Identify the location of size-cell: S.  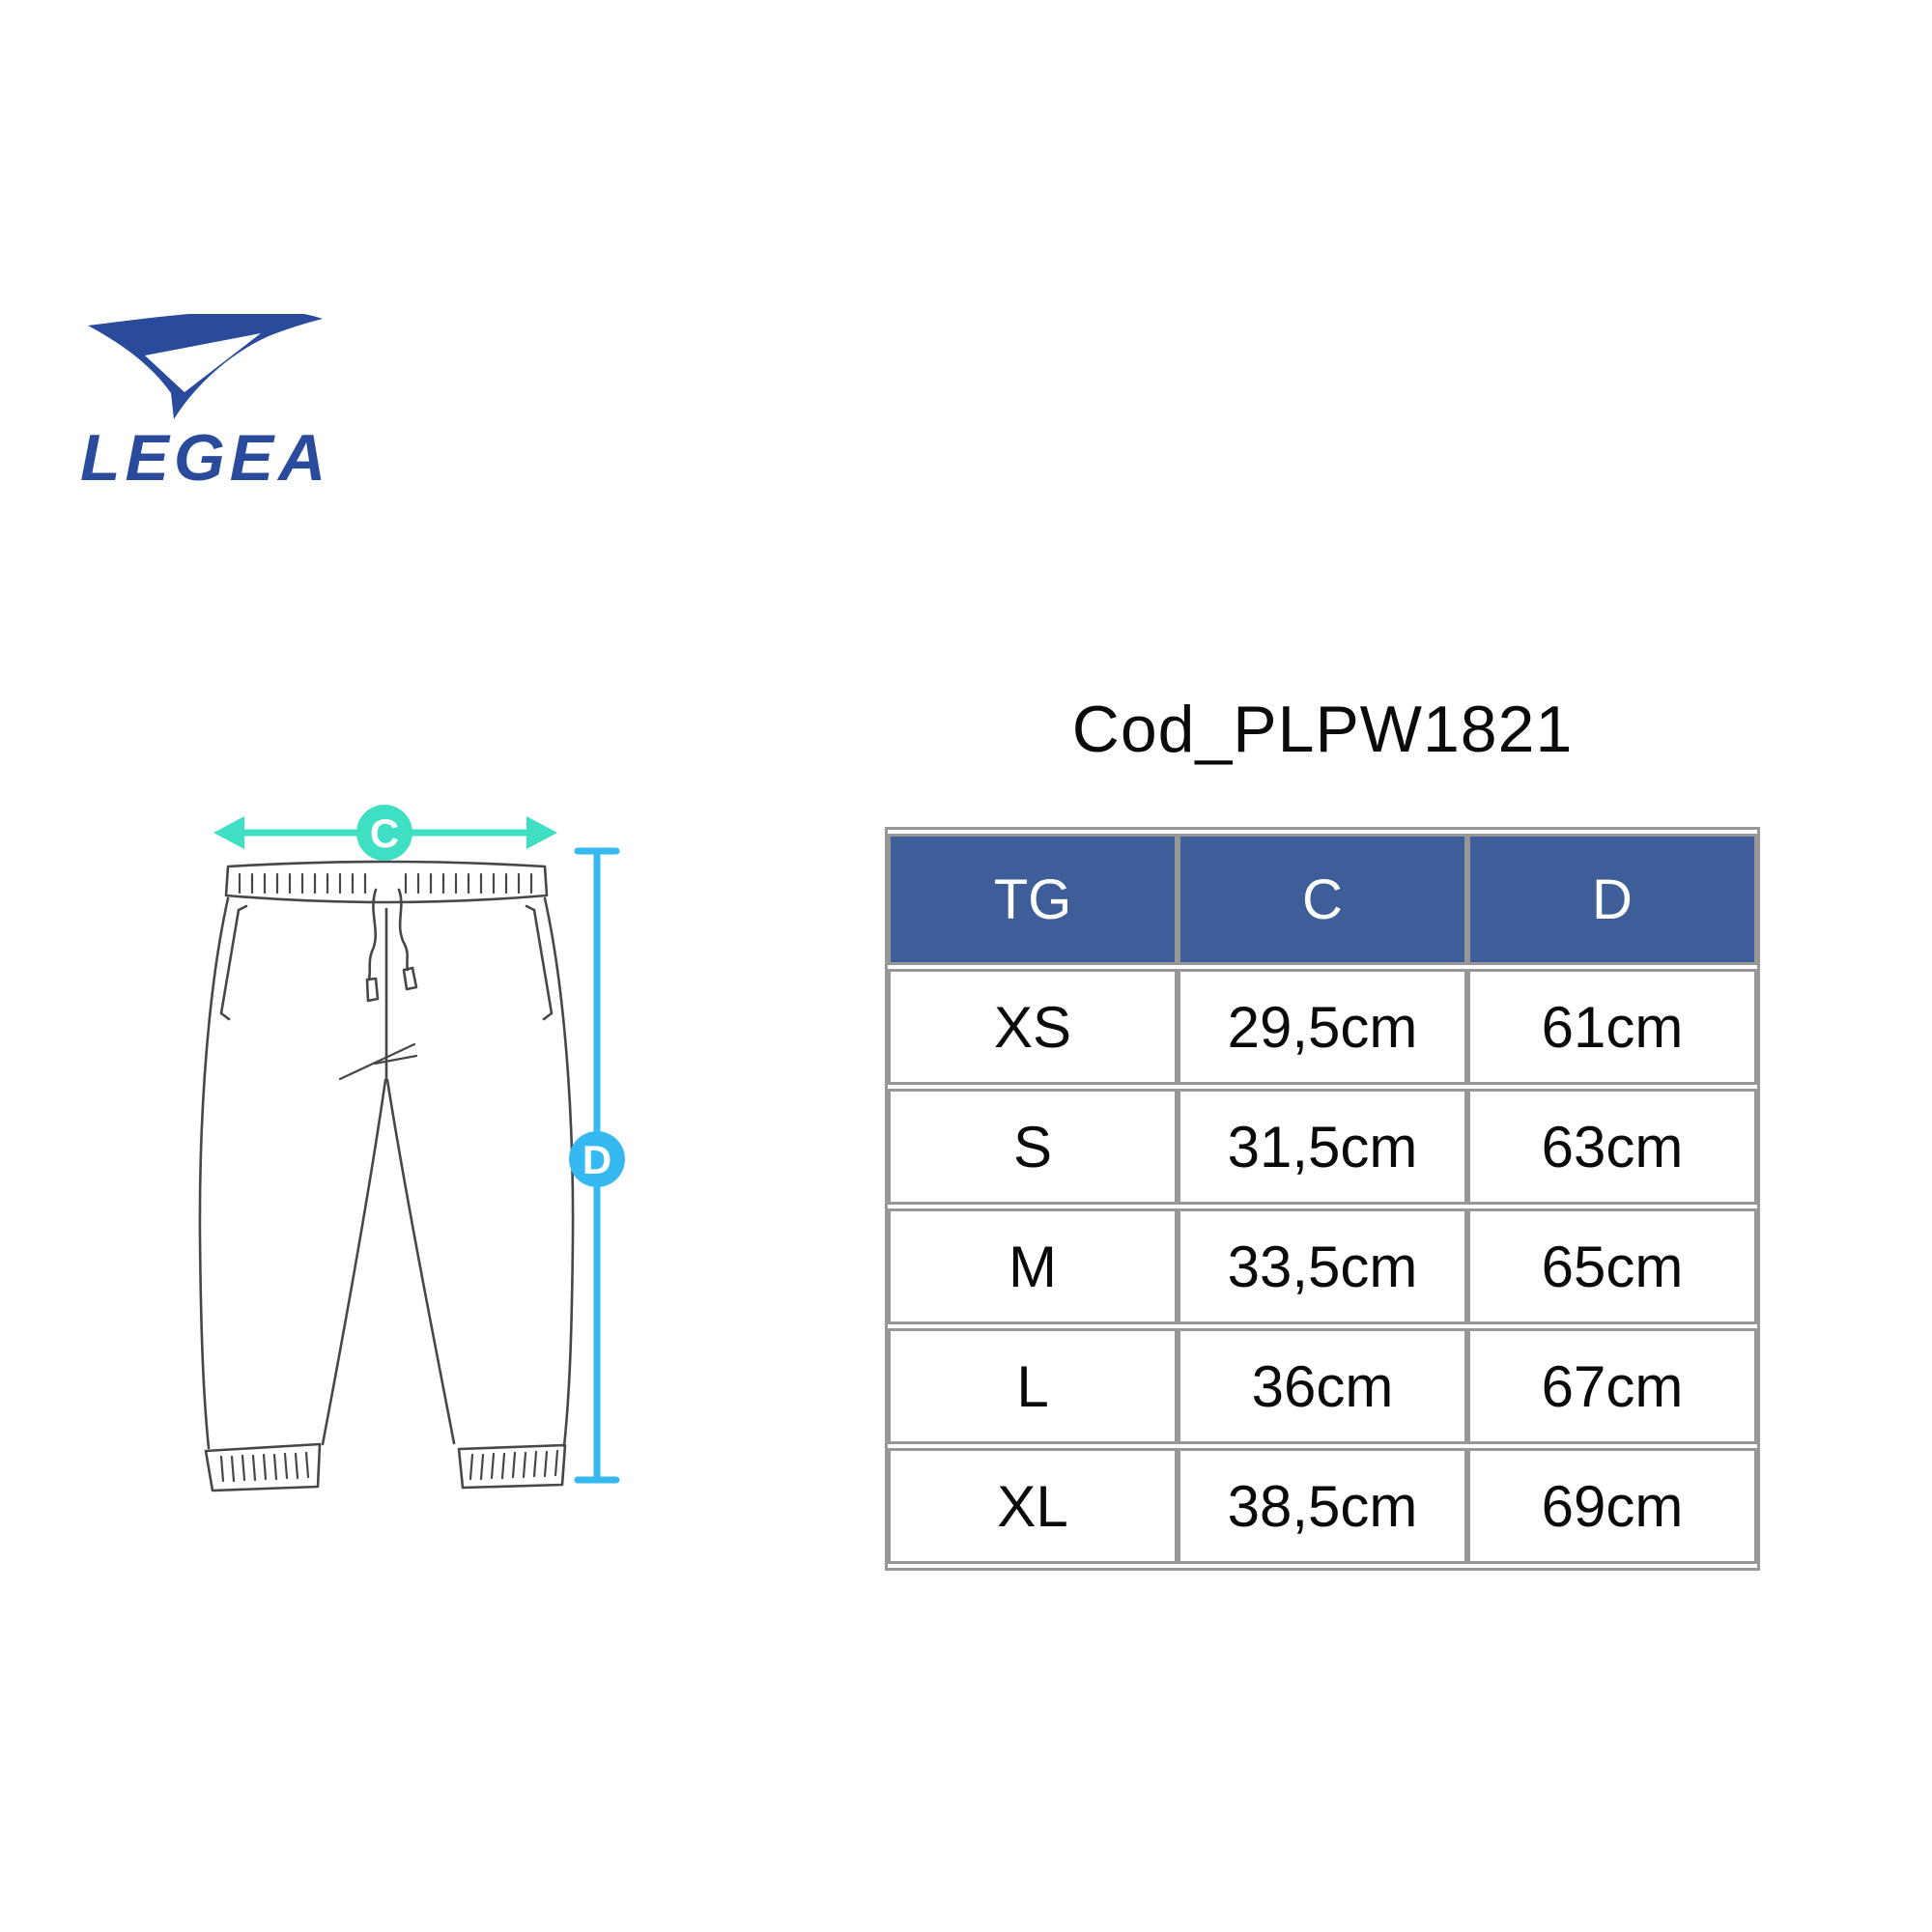
(1033, 1147).